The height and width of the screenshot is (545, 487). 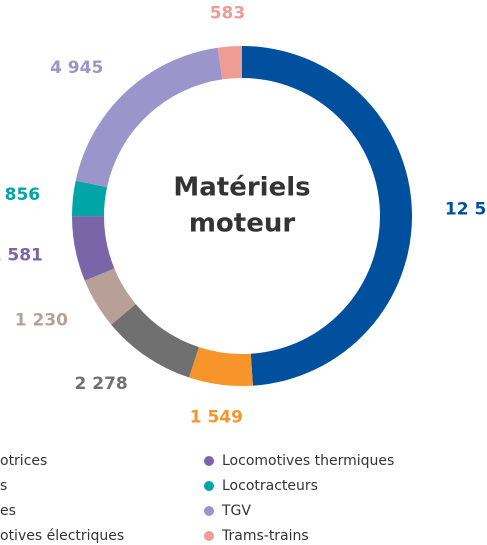 I want to click on data-label: 12 502, so click(x=466, y=210).